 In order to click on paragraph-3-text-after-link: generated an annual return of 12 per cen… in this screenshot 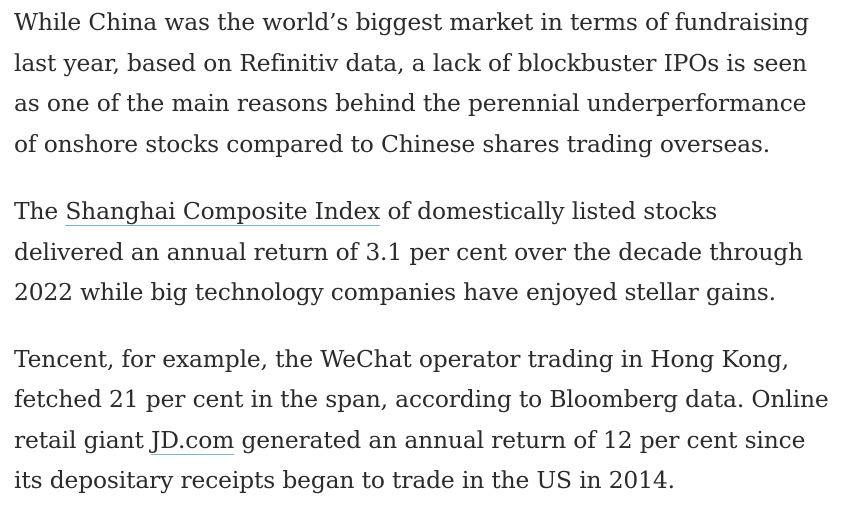, I will do `click(520, 439)`.